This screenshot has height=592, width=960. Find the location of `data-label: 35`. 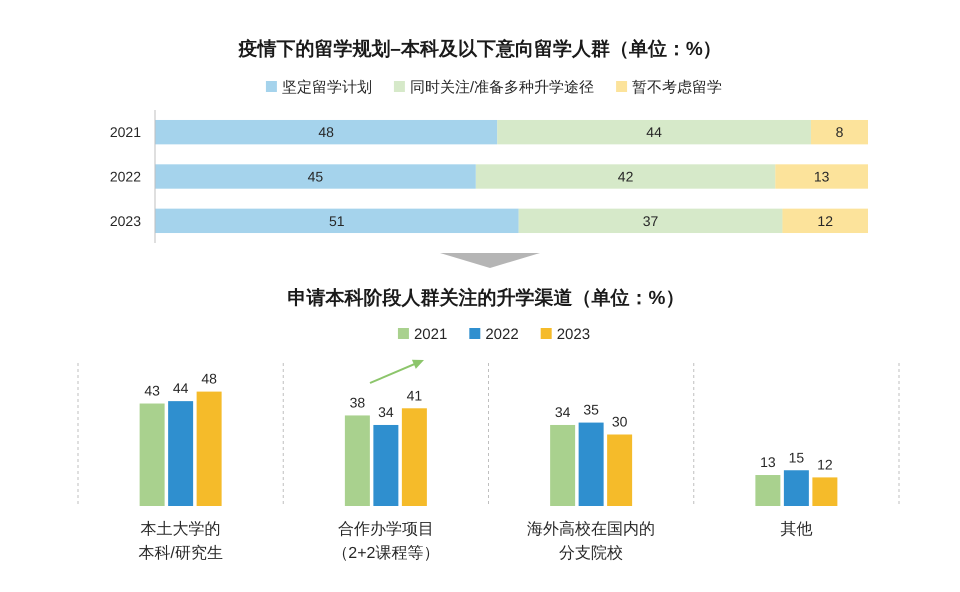

data-label: 35 is located at coordinates (591, 410).